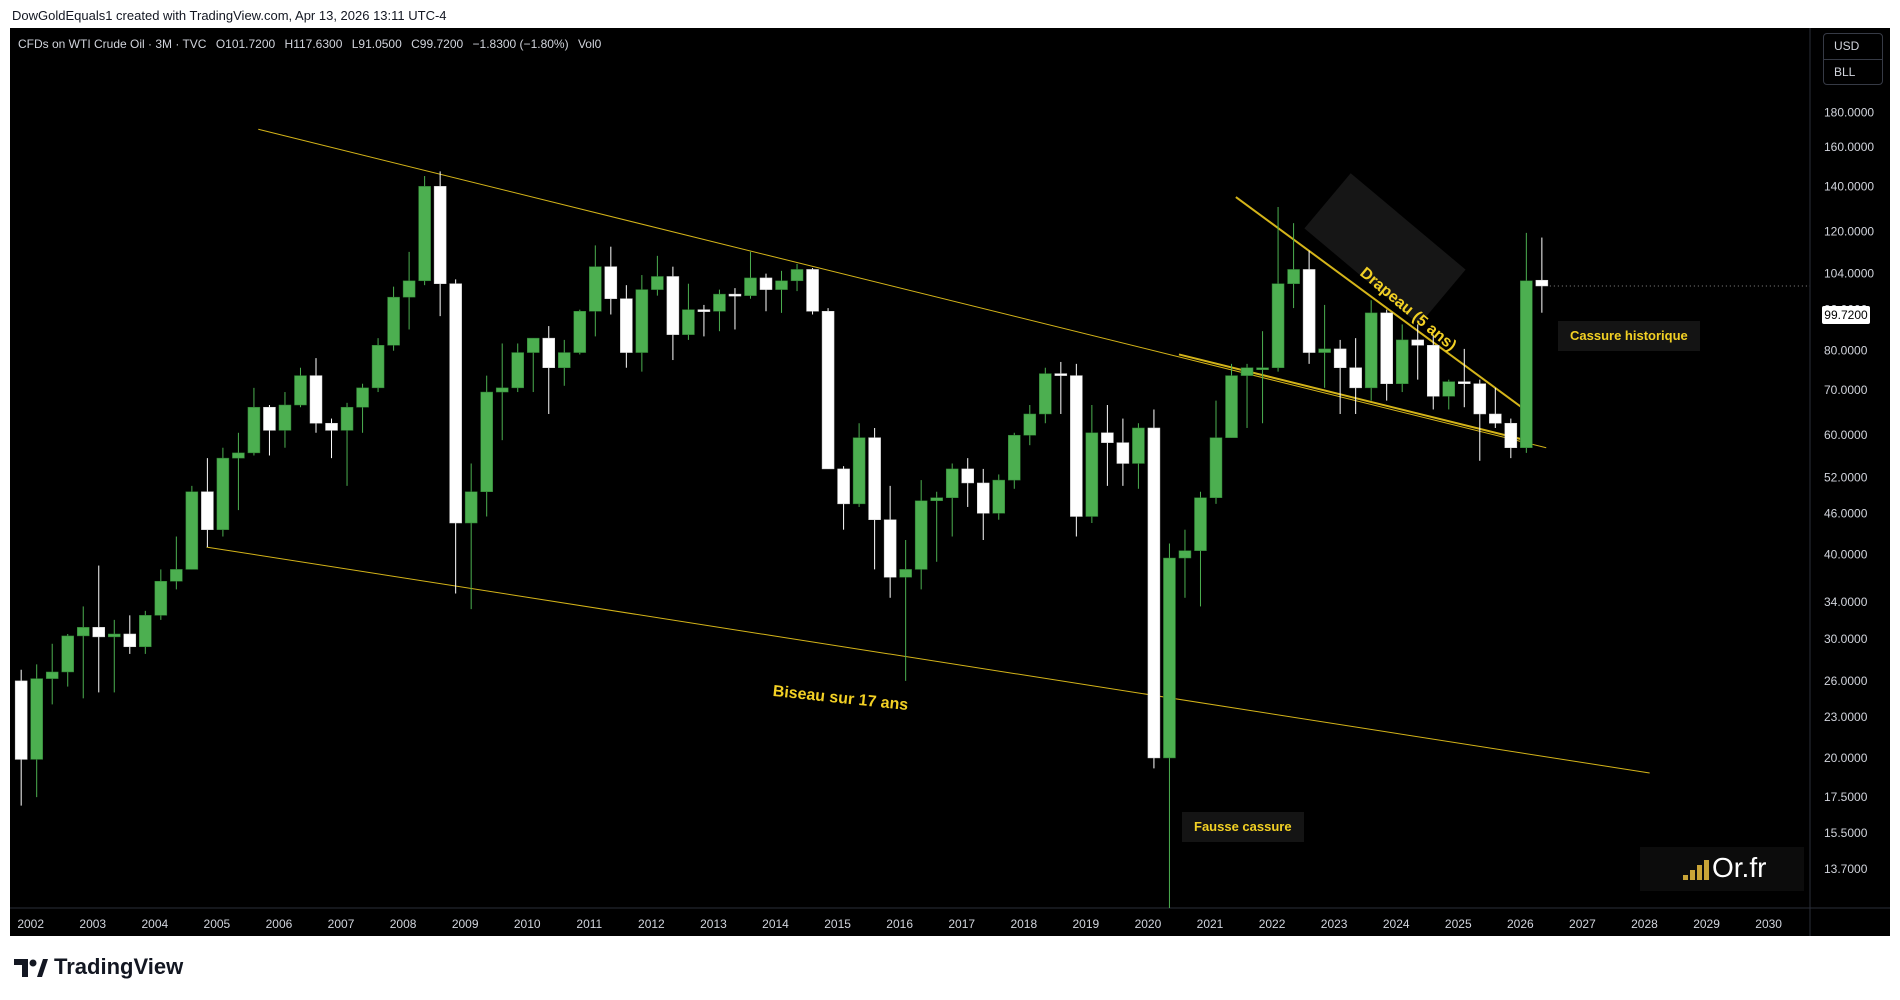 The image size is (1900, 1000). I want to click on x-tick-label: 2025, so click(1458, 924).